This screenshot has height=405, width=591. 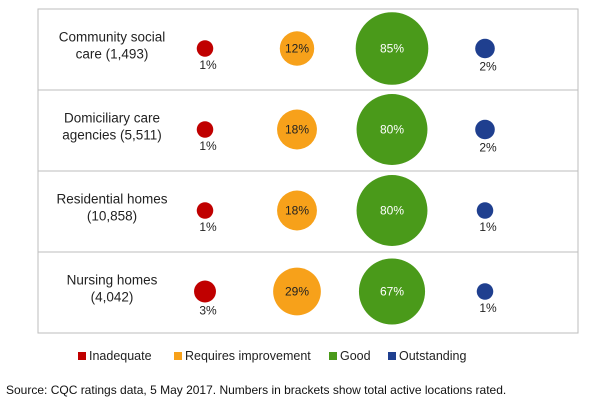 I want to click on data-label: 12%, so click(x=297, y=49).